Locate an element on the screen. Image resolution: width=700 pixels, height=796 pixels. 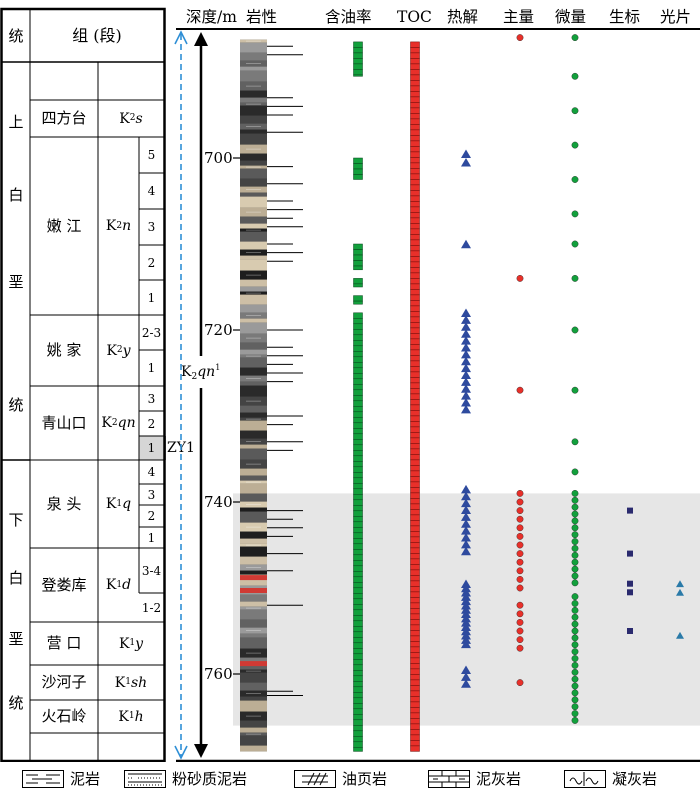
formation-code-k1sh: K 1 sh is located at coordinates (131, 682).